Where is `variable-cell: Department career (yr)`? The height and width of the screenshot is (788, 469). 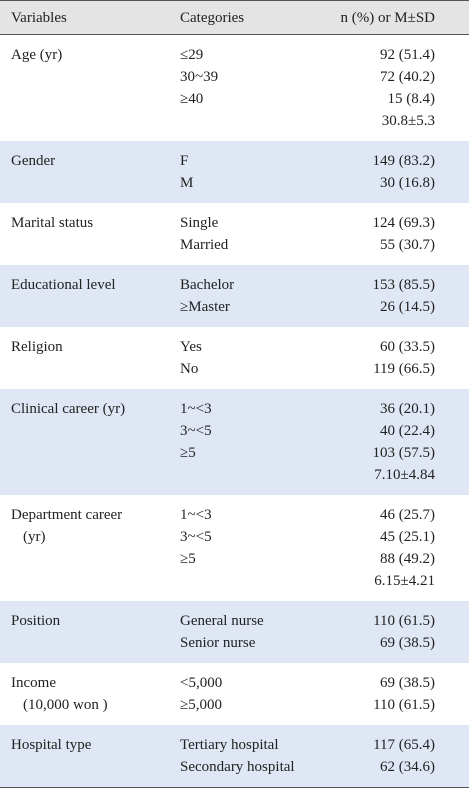 variable-cell: Department career (yr) is located at coordinates (66, 526).